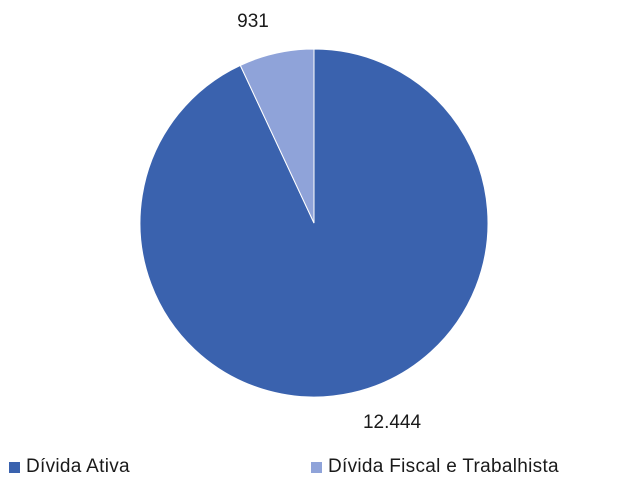 The image size is (637, 484). Describe the element at coordinates (14, 467) in the screenshot. I see `legend-swatch-divida-ativa` at that location.